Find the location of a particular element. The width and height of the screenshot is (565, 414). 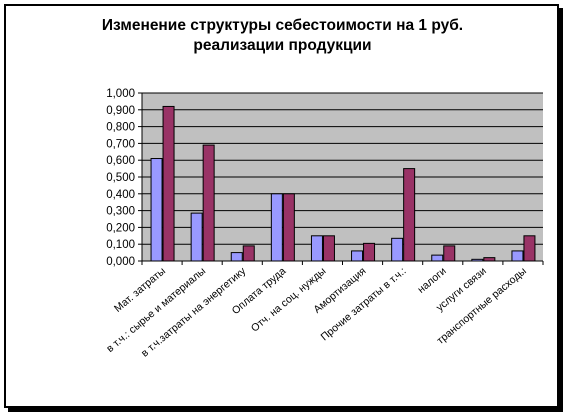

y-tick-label: 0,600 is located at coordinates (120, 161).